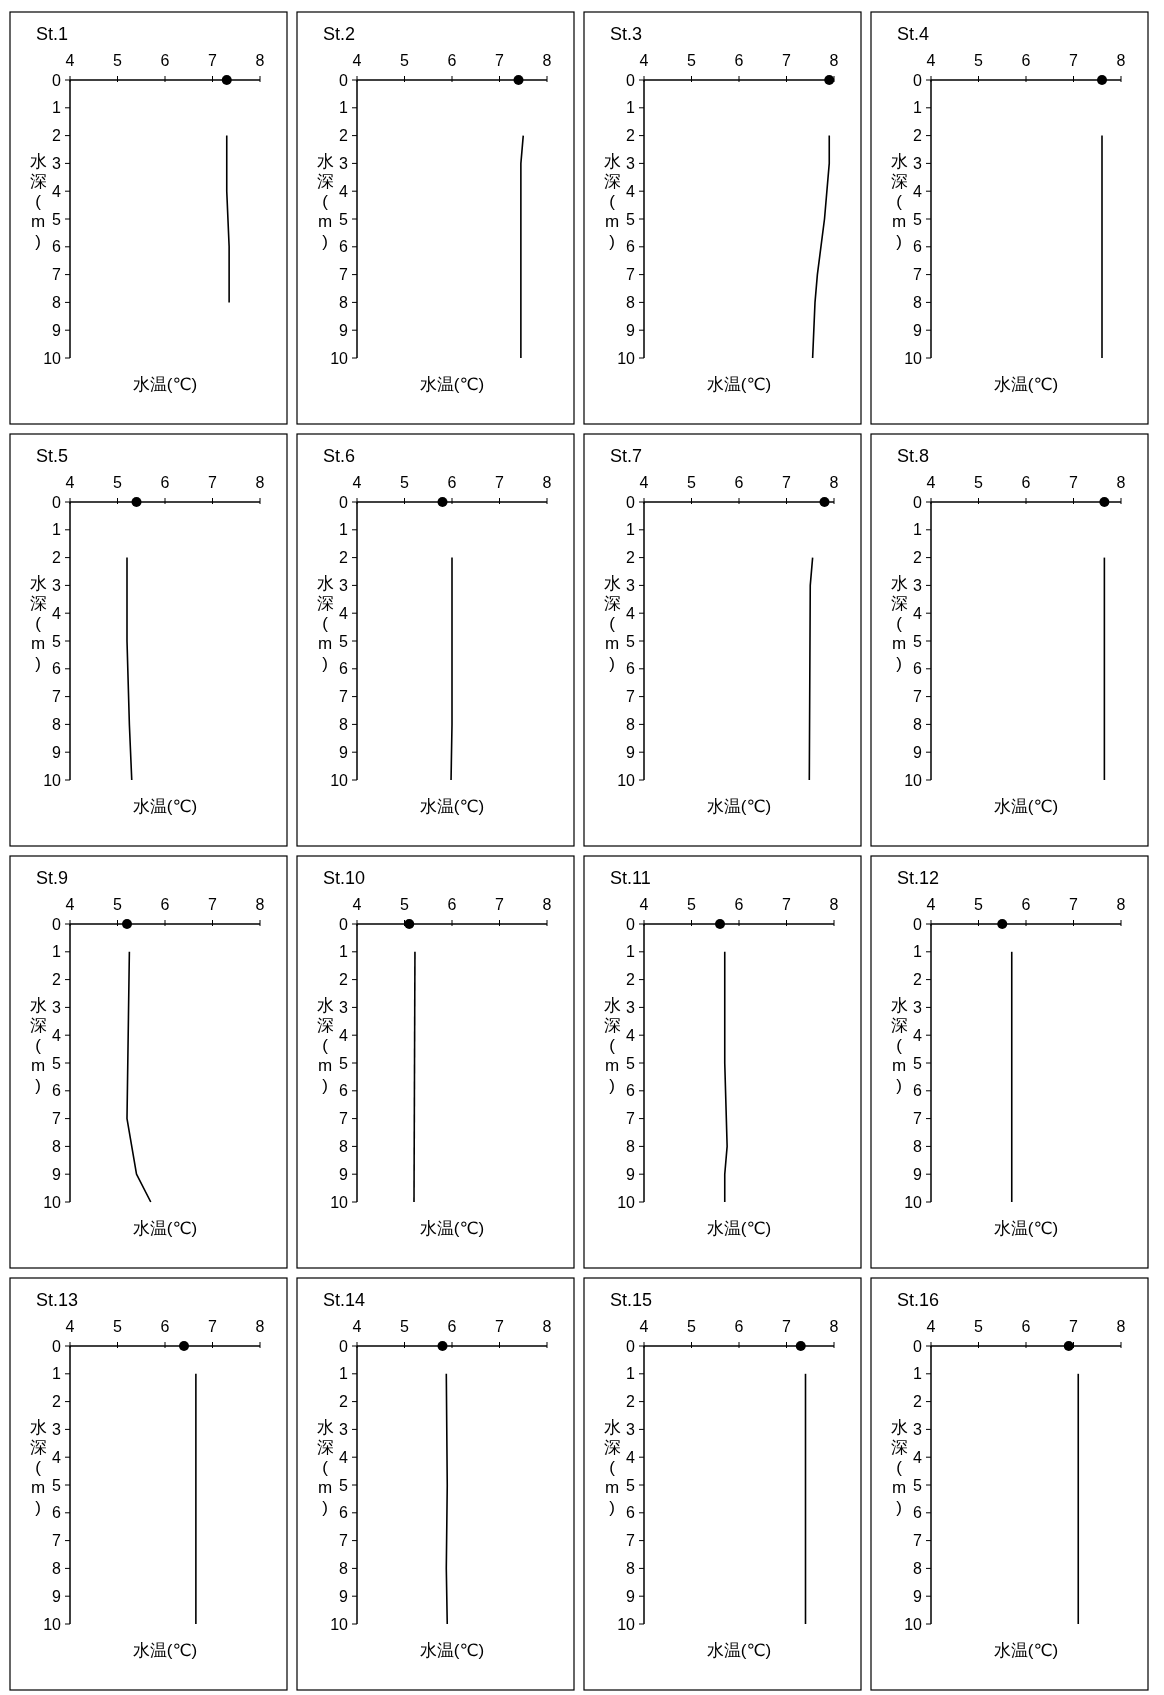 Image resolution: width=1164 pixels, height=1695 pixels. Describe the element at coordinates (57, 1300) in the screenshot. I see `chart-title: St.13` at that location.